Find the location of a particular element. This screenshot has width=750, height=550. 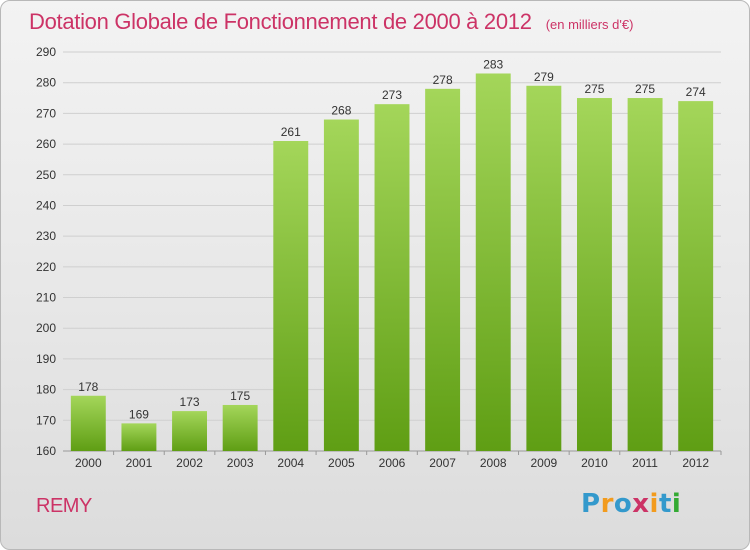

x-tick-label: 2012 is located at coordinates (695, 463).